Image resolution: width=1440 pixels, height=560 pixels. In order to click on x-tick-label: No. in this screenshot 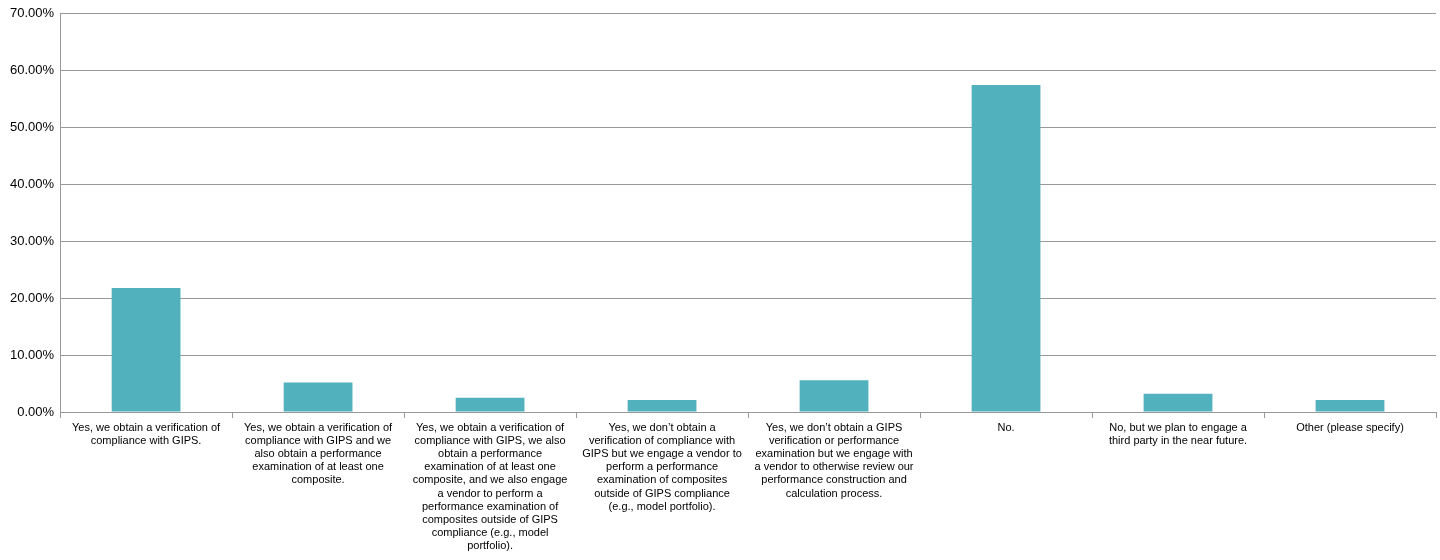, I will do `click(1006, 426)`.